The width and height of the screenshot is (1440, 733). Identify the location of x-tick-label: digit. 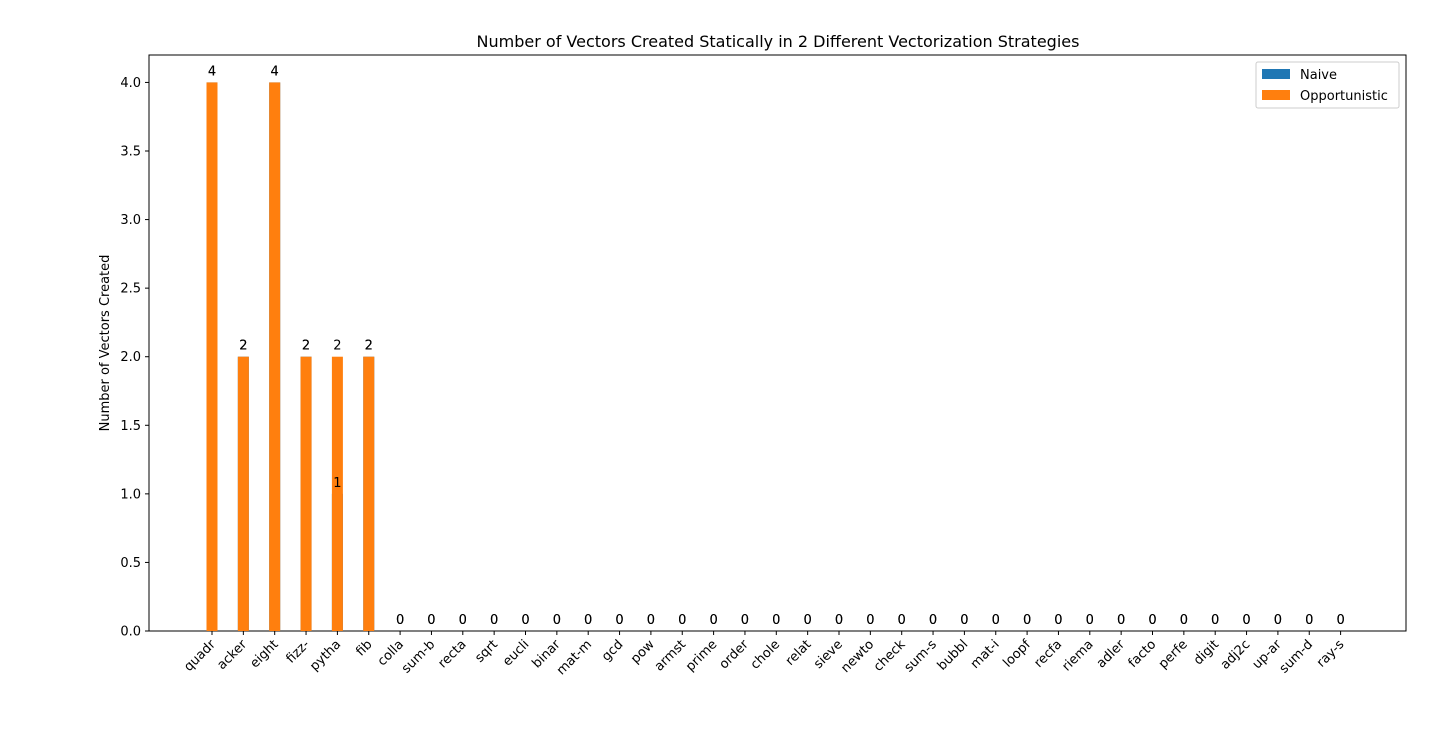
(1206, 652).